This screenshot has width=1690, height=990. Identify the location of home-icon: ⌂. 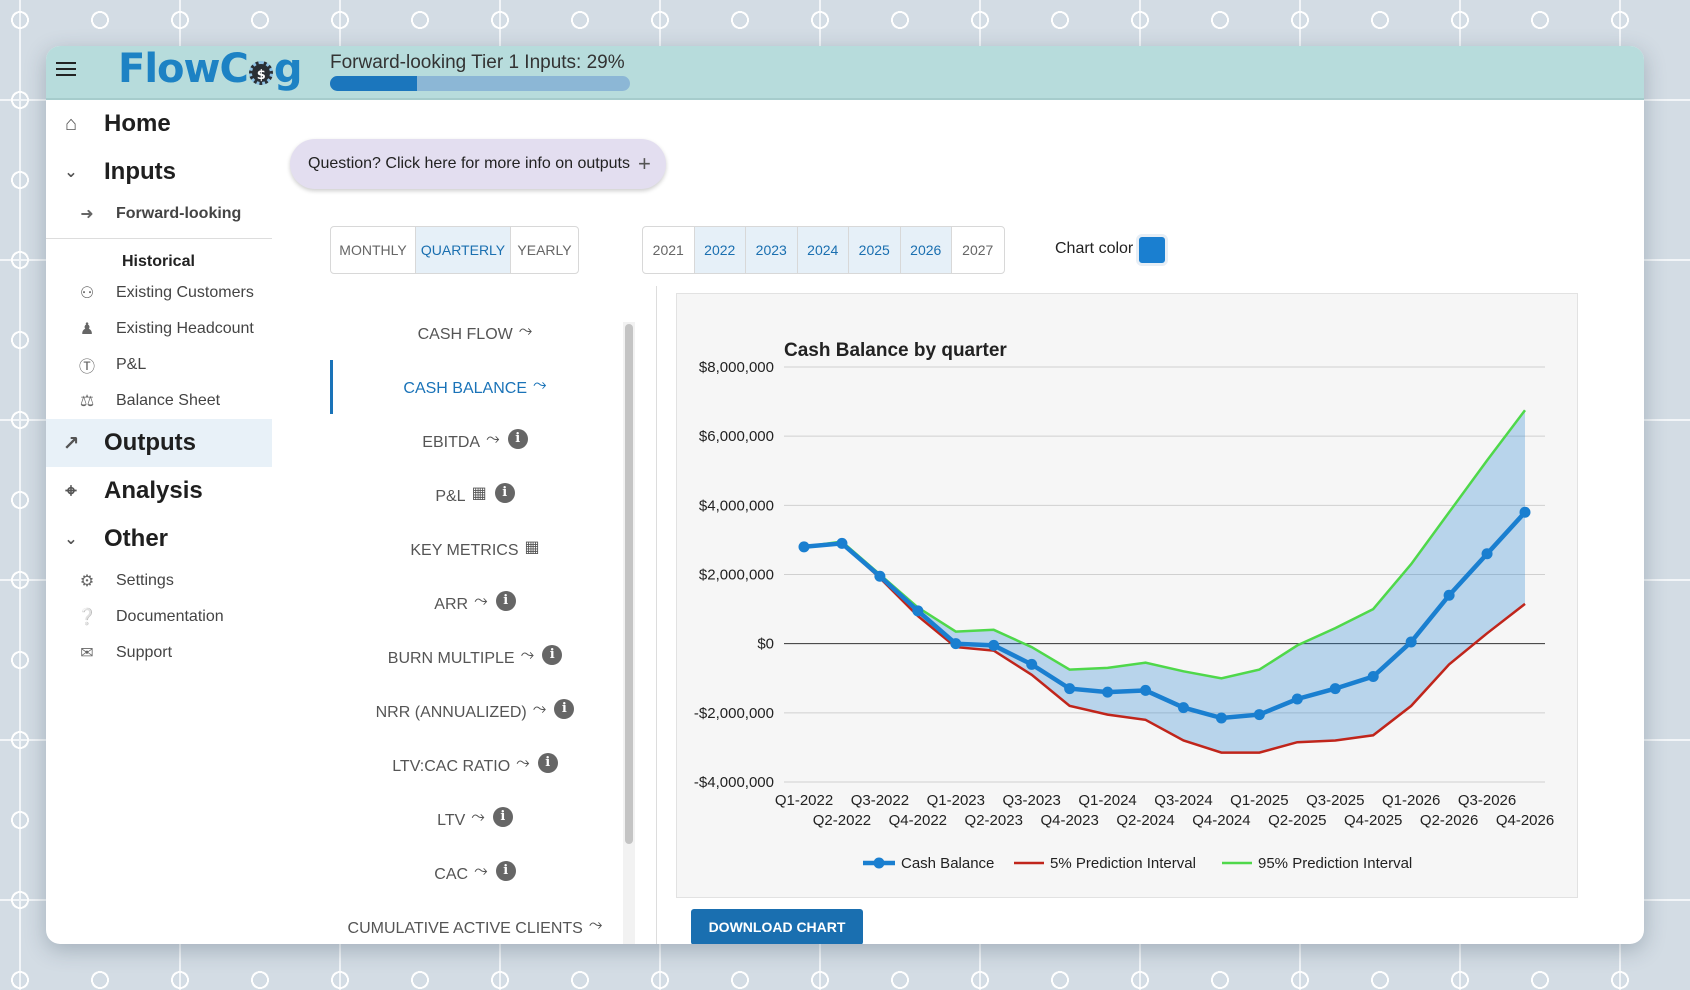
(71, 123).